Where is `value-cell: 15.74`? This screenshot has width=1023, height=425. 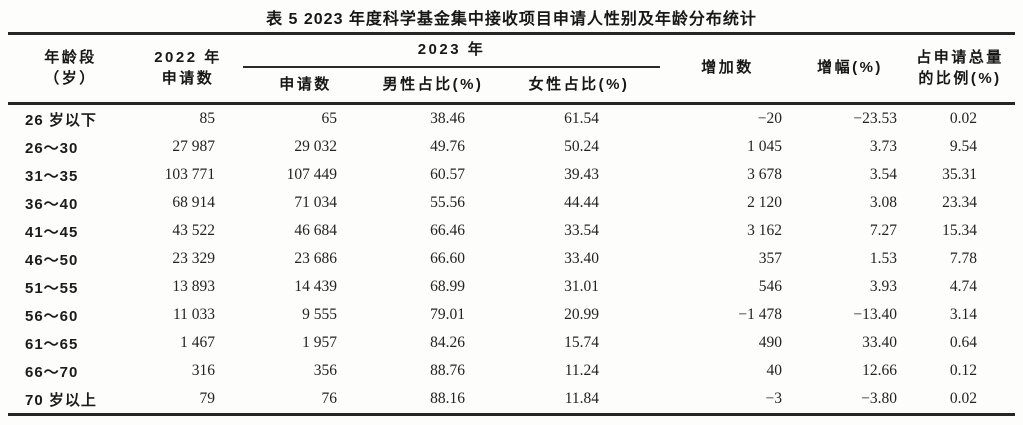 value-cell: 15.74 is located at coordinates (581, 342).